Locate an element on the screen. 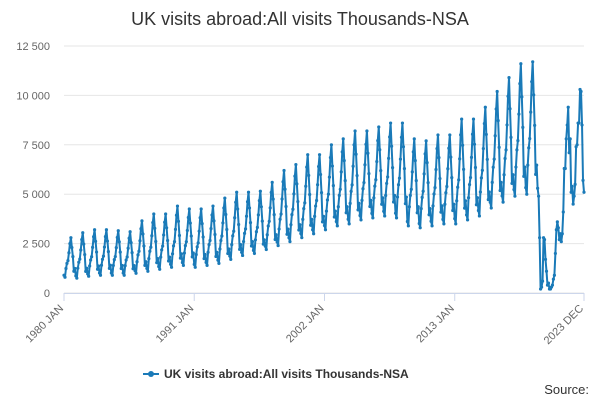  y-tick-label: 12 500 is located at coordinates (33, 47).